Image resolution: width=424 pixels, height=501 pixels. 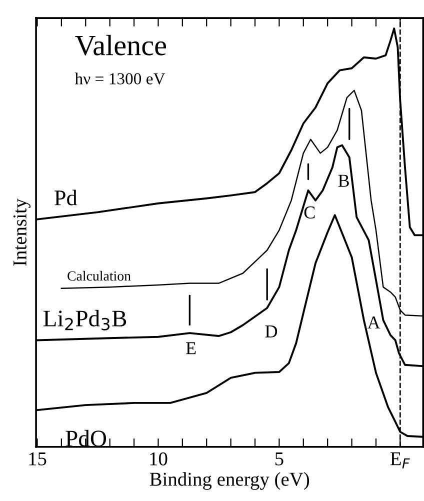 I want to click on series-label: Li$_{2}$Pd$_{3}$B, so click(x=84, y=320).